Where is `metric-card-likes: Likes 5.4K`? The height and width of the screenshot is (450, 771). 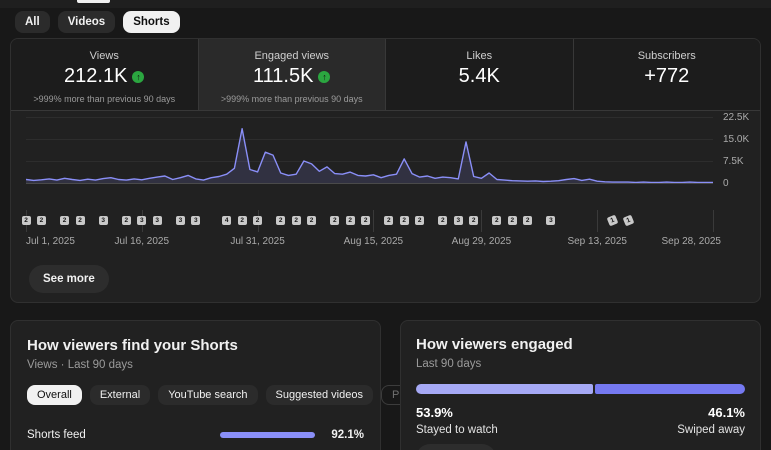 metric-card-likes: Likes 5.4K is located at coordinates (480, 74).